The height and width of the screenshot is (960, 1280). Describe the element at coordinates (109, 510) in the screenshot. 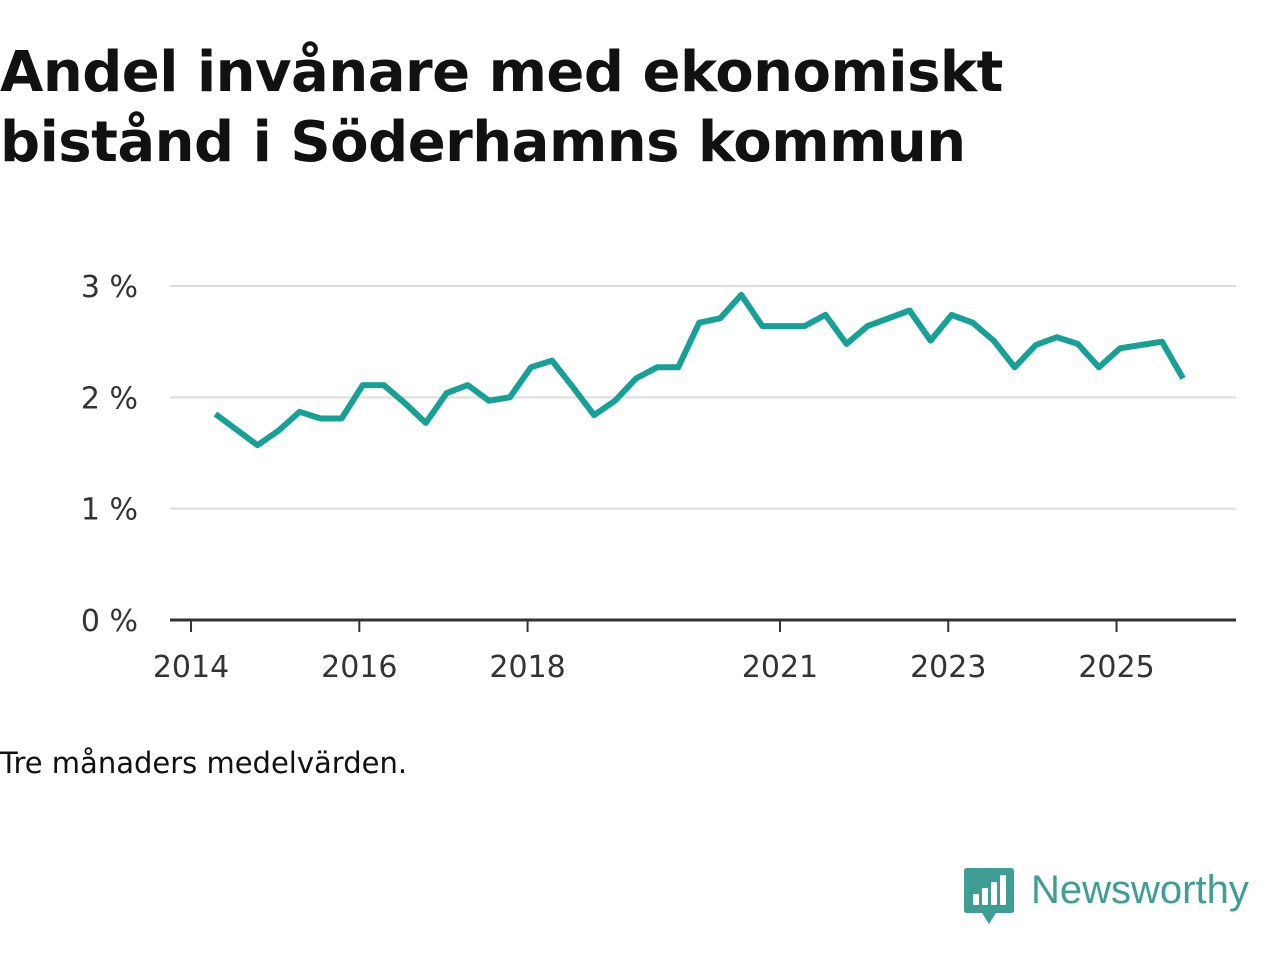

I see `y-tick-label: 1 %` at that location.